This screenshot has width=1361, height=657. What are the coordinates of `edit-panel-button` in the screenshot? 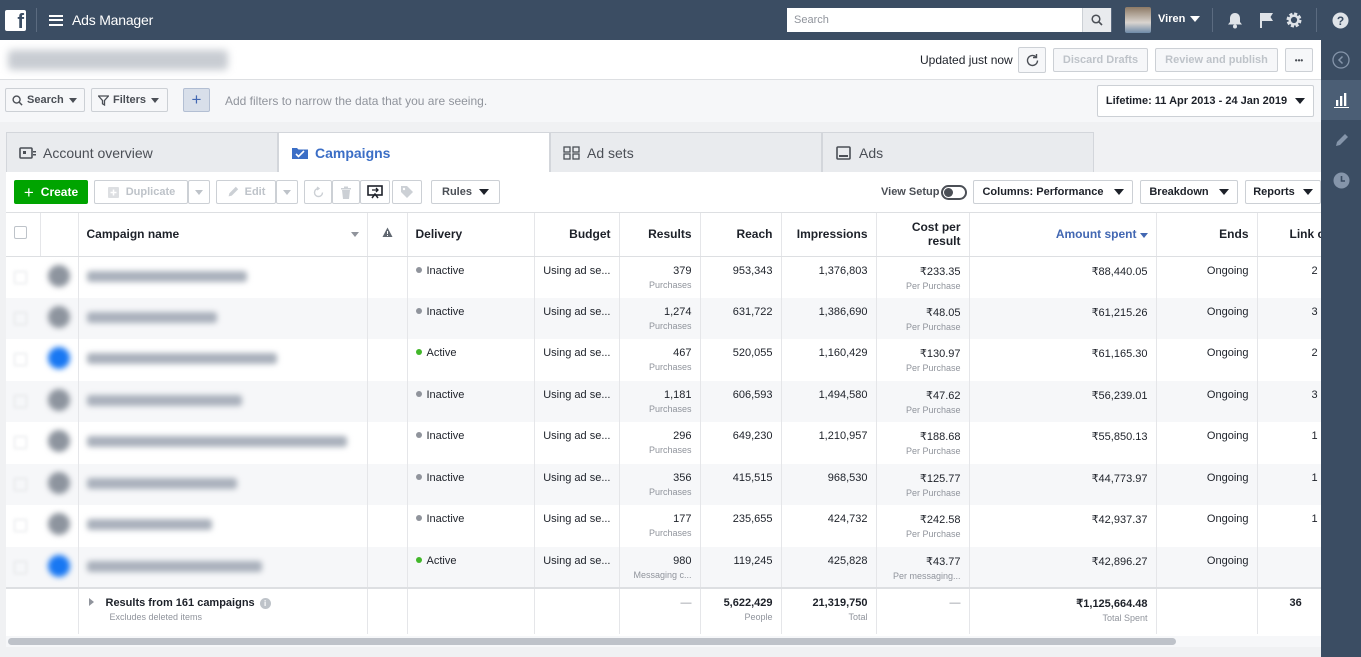 It's located at (1341, 140).